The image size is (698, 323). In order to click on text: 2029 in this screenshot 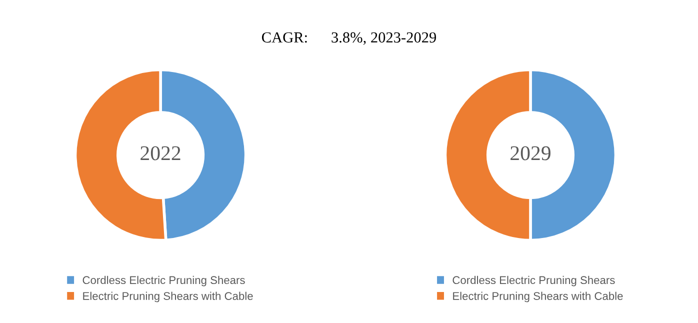, I will do `click(530, 153)`.